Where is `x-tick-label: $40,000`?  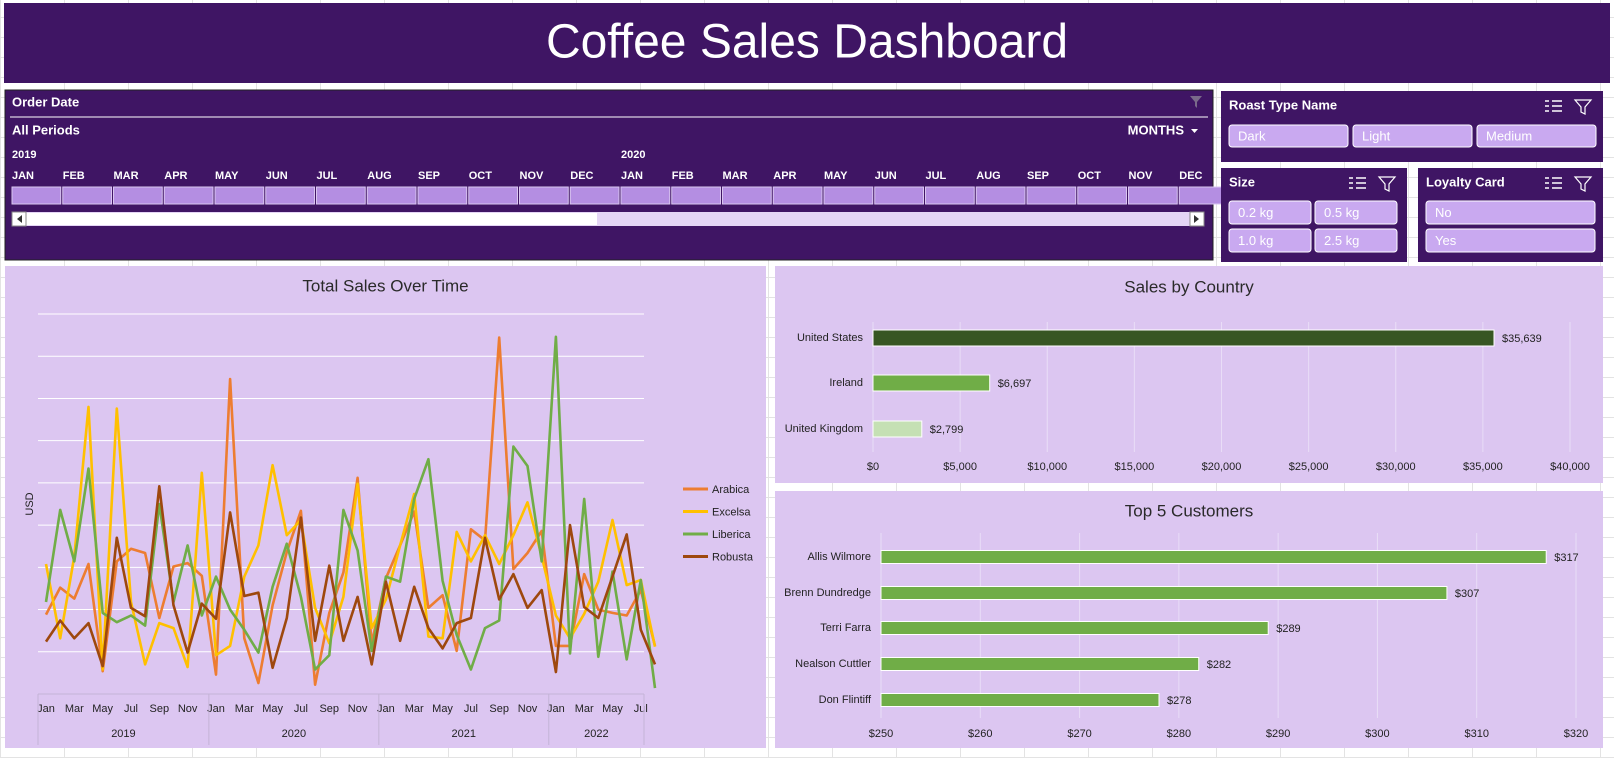 x-tick-label: $40,000 is located at coordinates (1570, 467).